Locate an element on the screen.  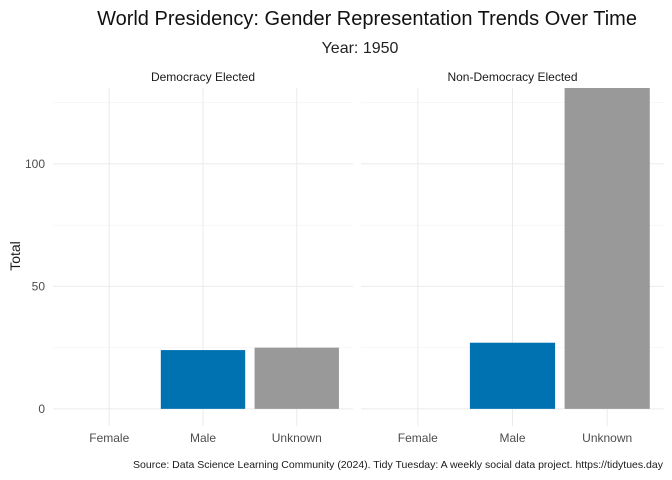
facet-strip-label: Non-Democracy Elected is located at coordinates (512, 77).